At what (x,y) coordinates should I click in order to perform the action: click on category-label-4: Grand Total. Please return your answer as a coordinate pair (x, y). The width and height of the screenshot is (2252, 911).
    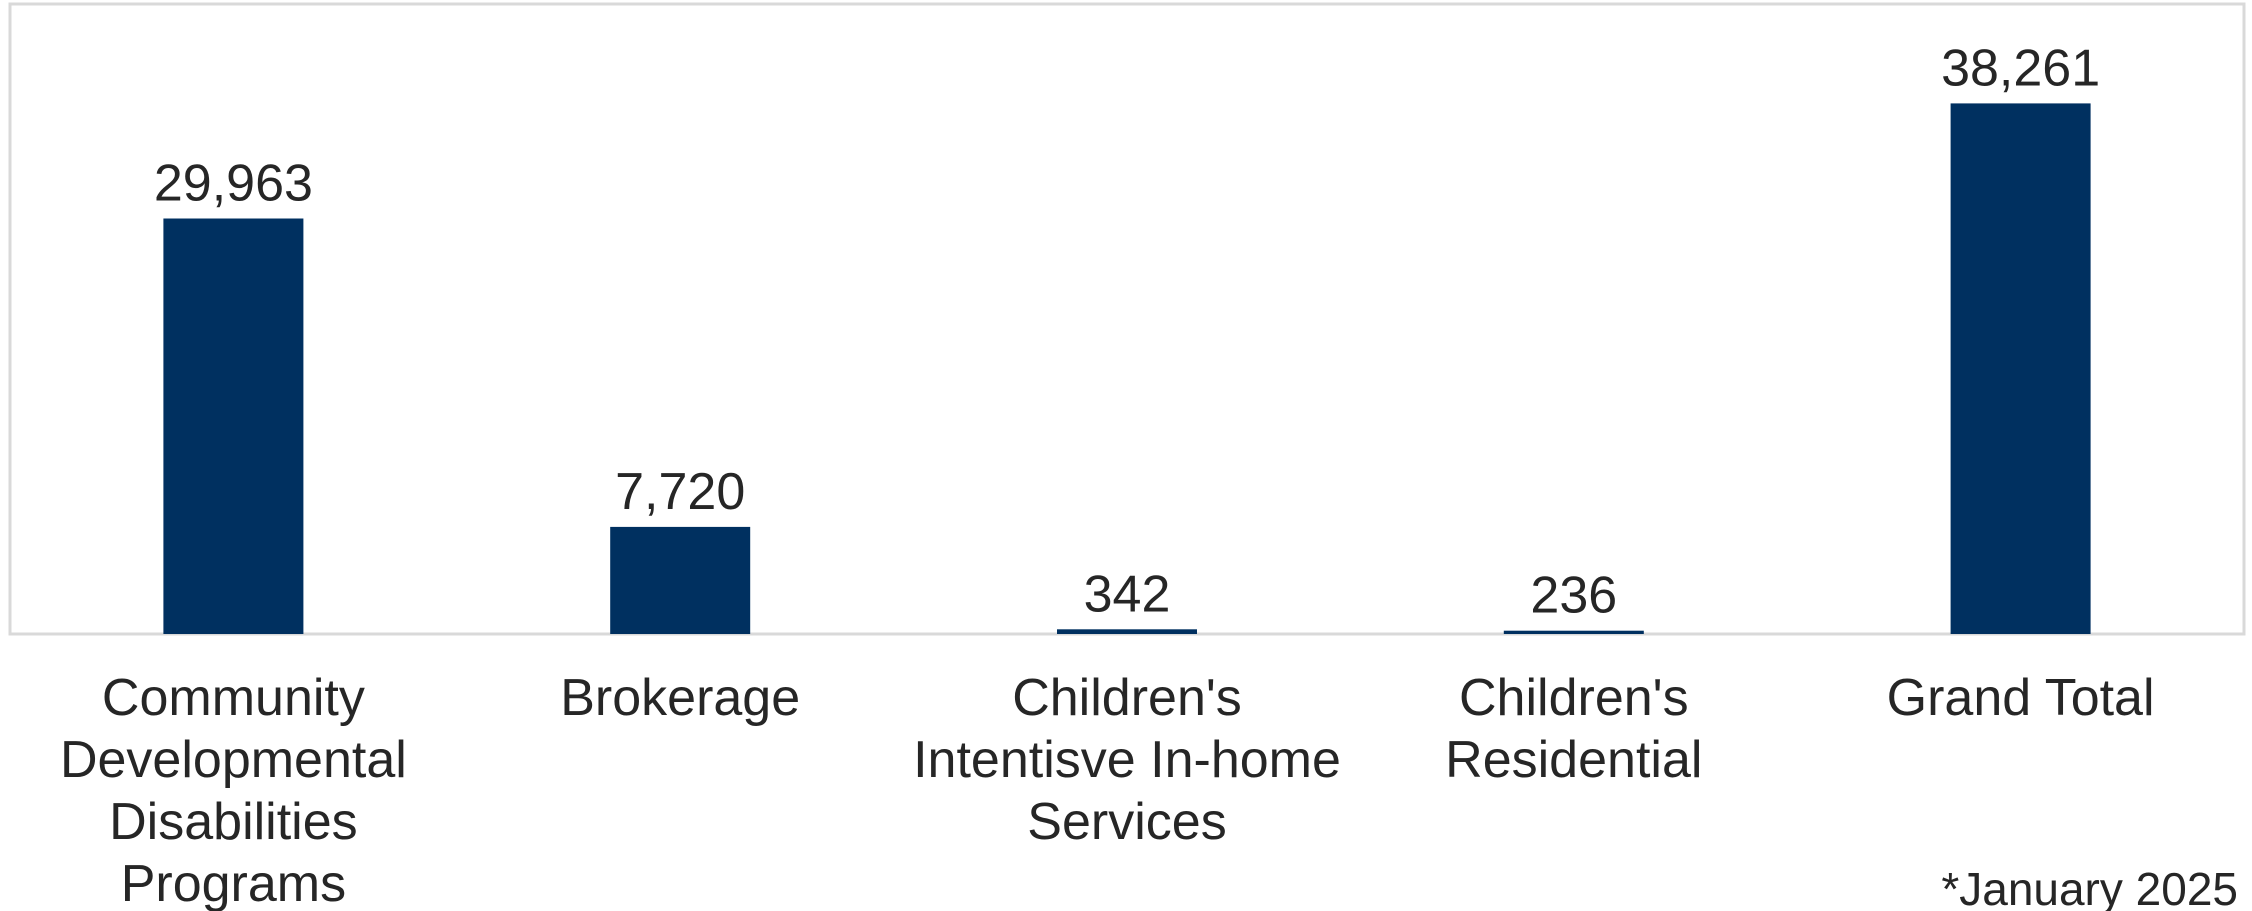
    Looking at the image, I should click on (2021, 698).